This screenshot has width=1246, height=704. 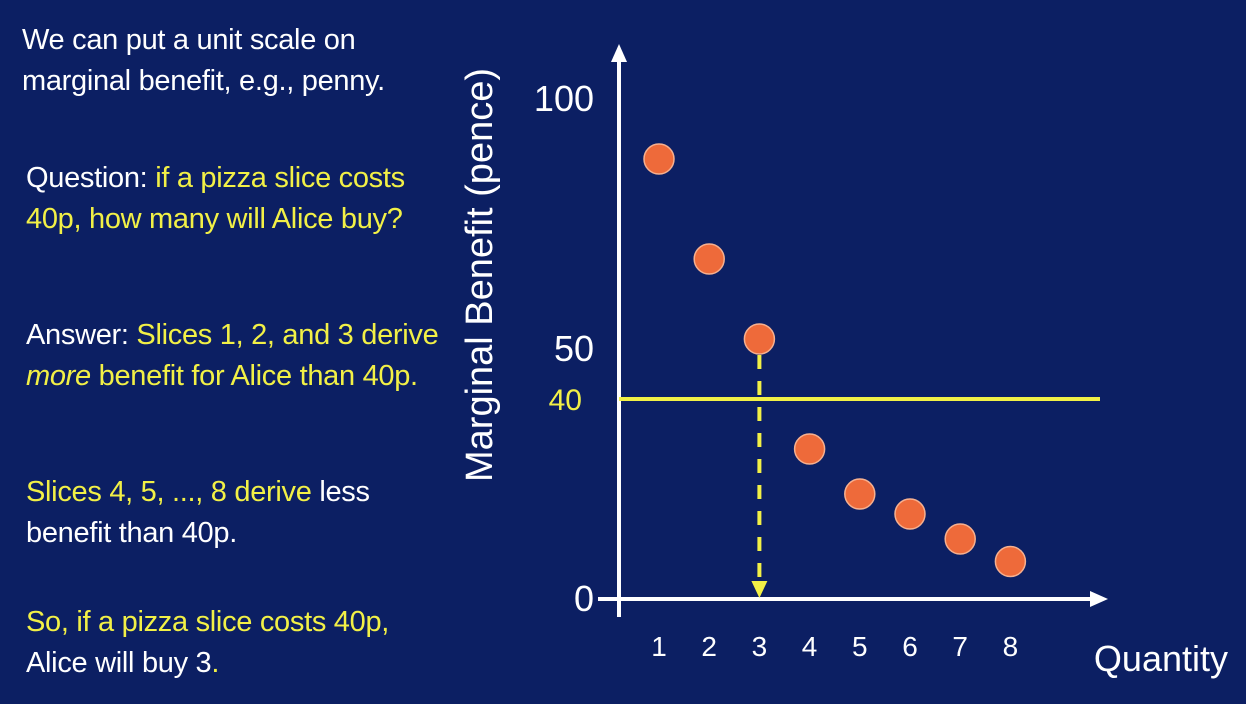 What do you see at coordinates (81, 335) in the screenshot?
I see `answer-lead: Answer:` at bounding box center [81, 335].